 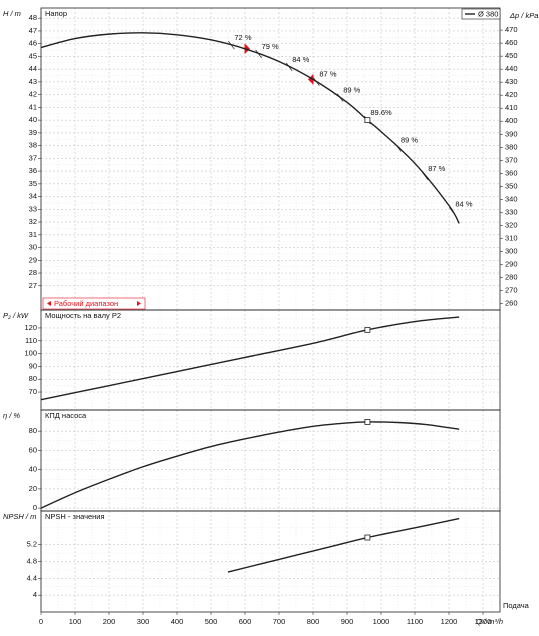 What do you see at coordinates (33, 170) in the screenshot?
I see `y-tick-label: 36` at bounding box center [33, 170].